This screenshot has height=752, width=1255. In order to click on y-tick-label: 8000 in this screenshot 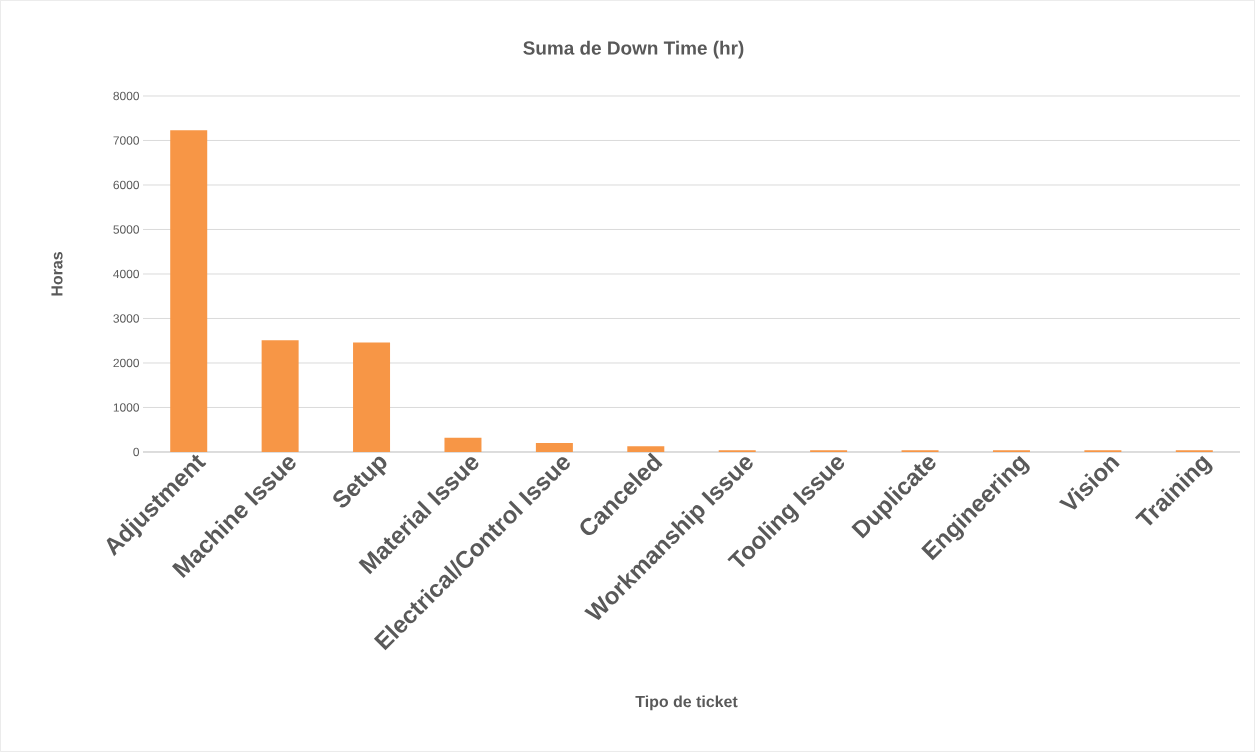, I will do `click(126, 96)`.